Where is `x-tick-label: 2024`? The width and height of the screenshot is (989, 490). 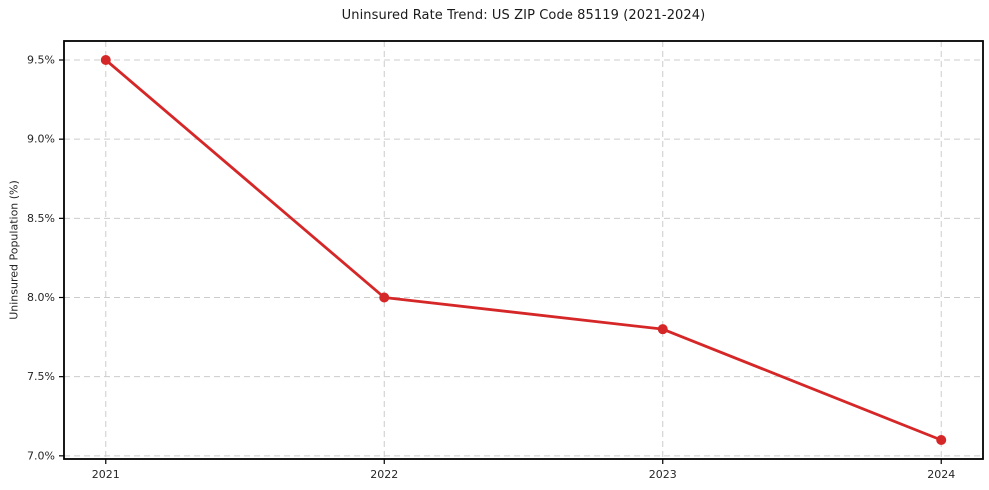 x-tick-label: 2024 is located at coordinates (941, 474).